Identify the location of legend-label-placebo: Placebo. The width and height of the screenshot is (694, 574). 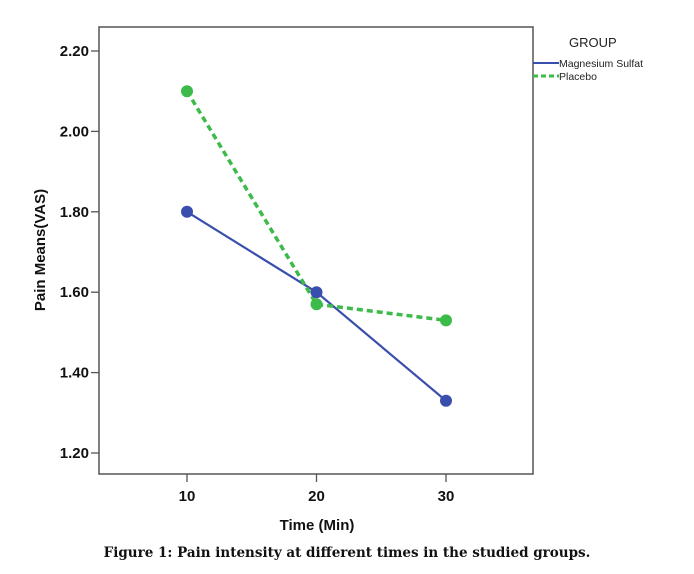
(578, 77).